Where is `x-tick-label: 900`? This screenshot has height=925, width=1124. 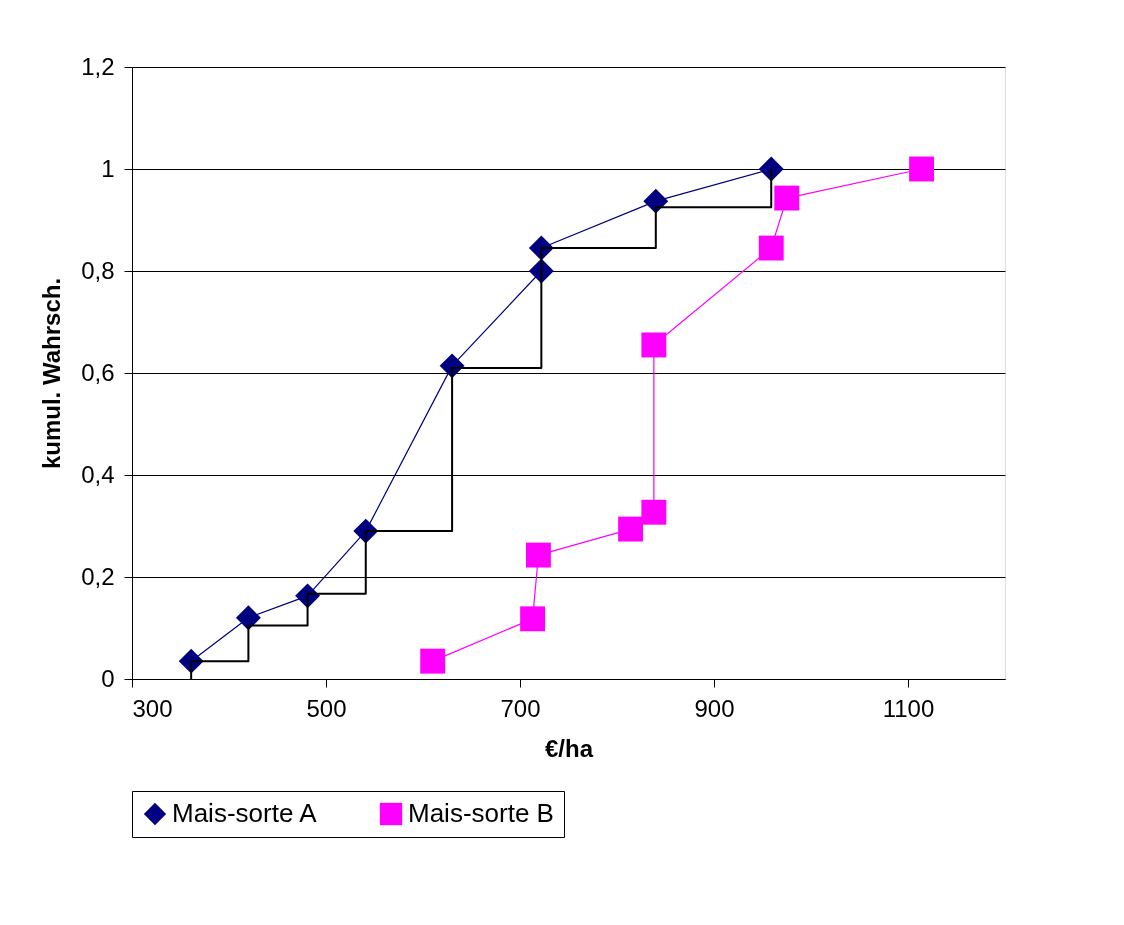
x-tick-label: 900 is located at coordinates (714, 708).